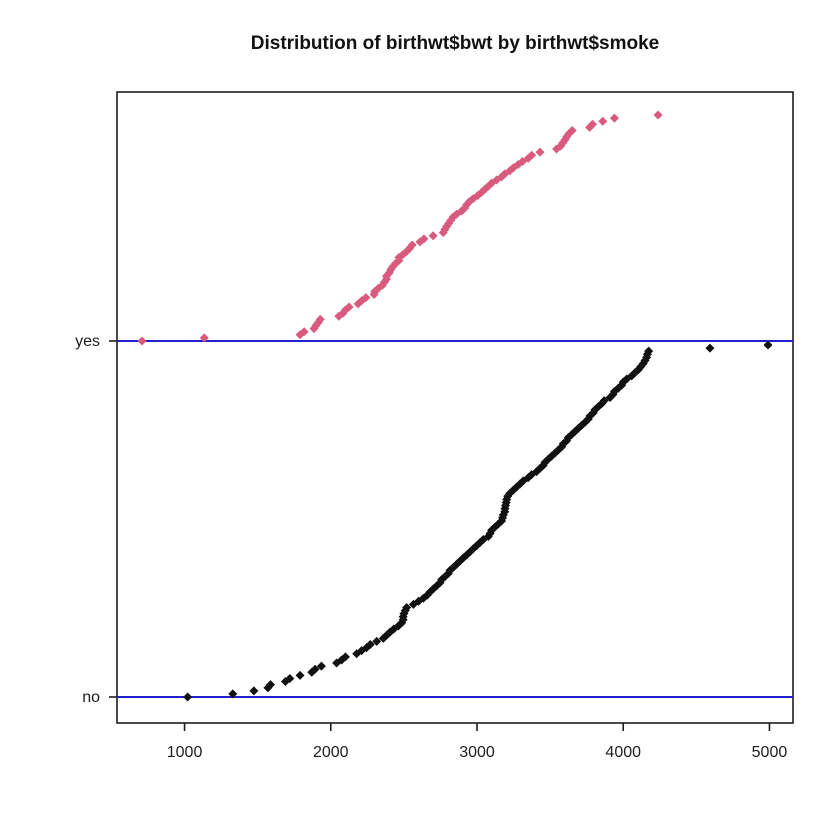  I want to click on y-axis-tick-label: yes, so click(87, 341).